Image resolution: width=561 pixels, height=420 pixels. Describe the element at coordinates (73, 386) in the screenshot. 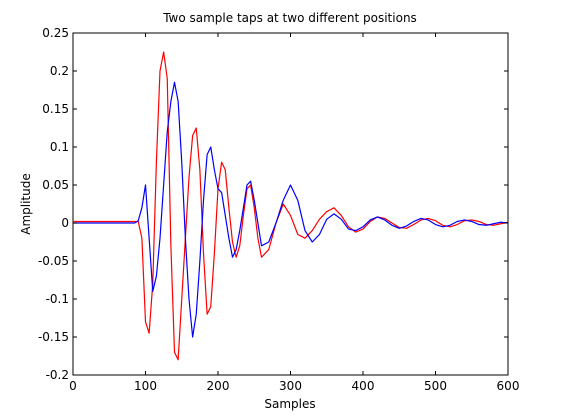

I see `x-tick-label: 0` at that location.